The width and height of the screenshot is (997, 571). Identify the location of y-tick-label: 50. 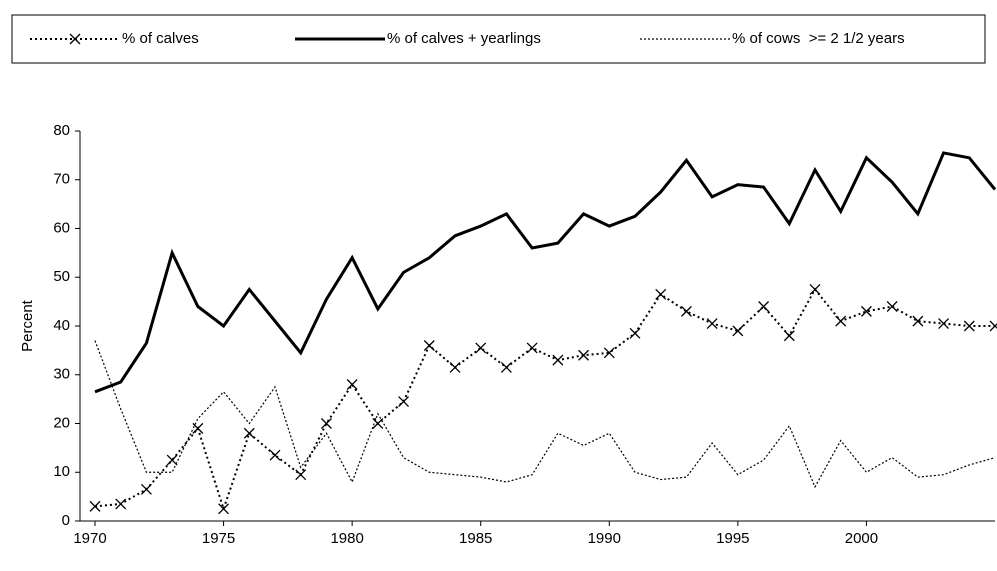
(61, 276).